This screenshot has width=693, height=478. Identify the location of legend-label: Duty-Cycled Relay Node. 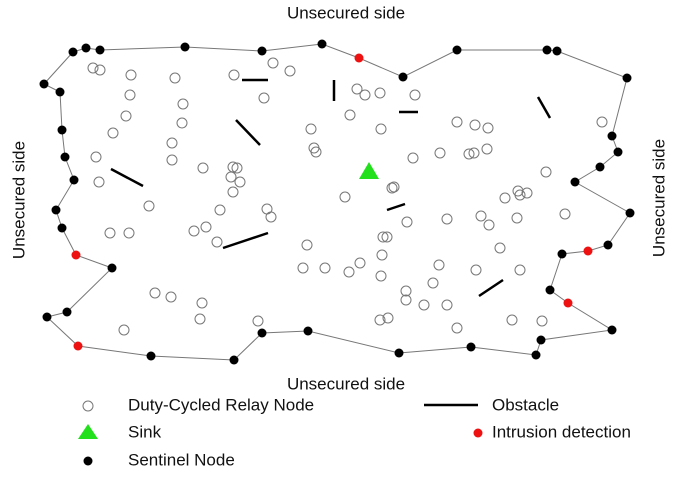
(221, 404).